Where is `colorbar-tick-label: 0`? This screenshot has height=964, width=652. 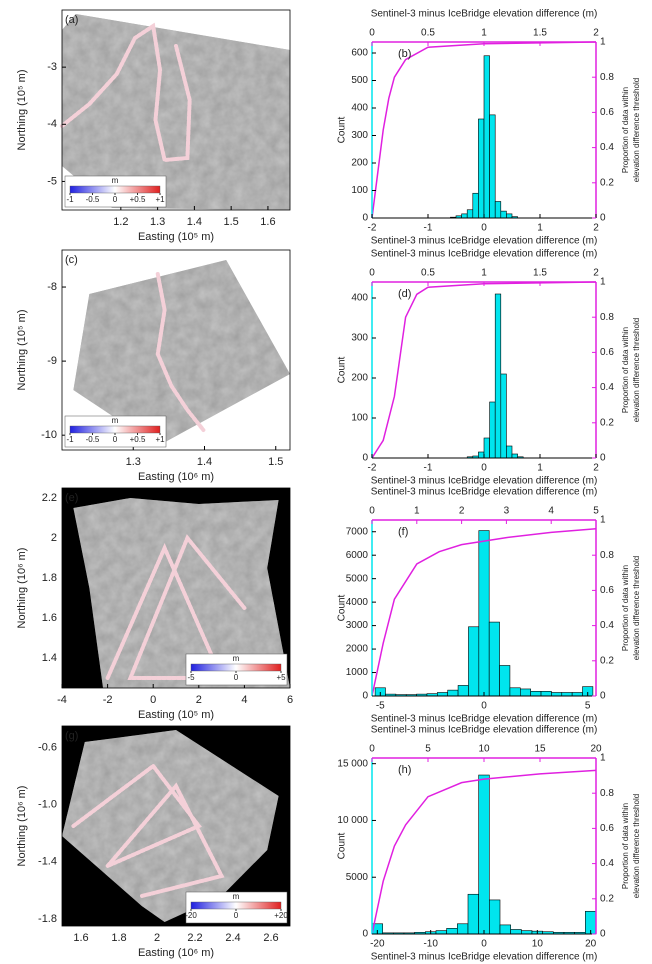 colorbar-tick-label: 0 is located at coordinates (115, 199).